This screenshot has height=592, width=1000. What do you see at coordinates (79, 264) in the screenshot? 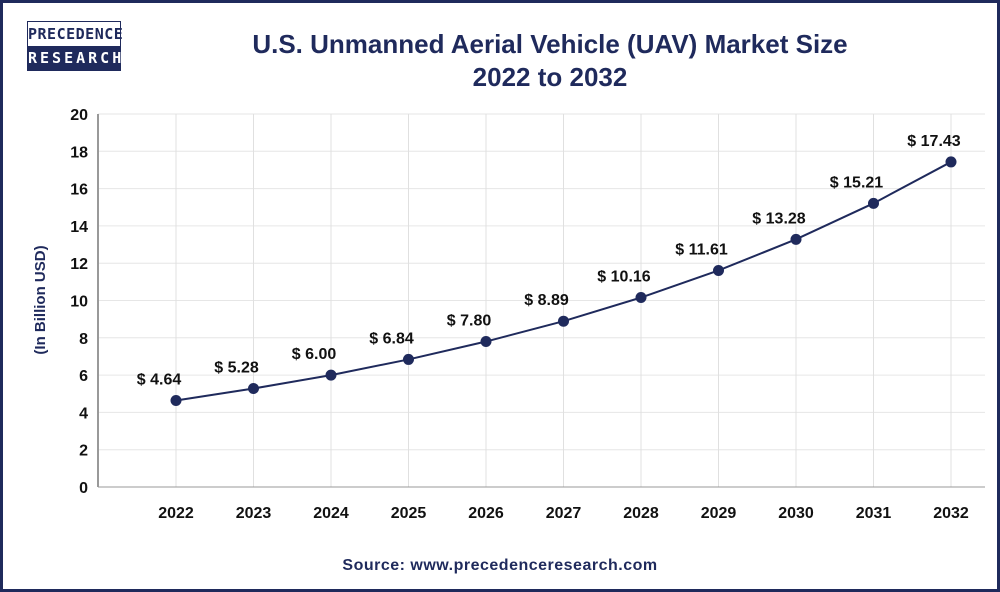
I see `y-tick-label: 12` at bounding box center [79, 264].